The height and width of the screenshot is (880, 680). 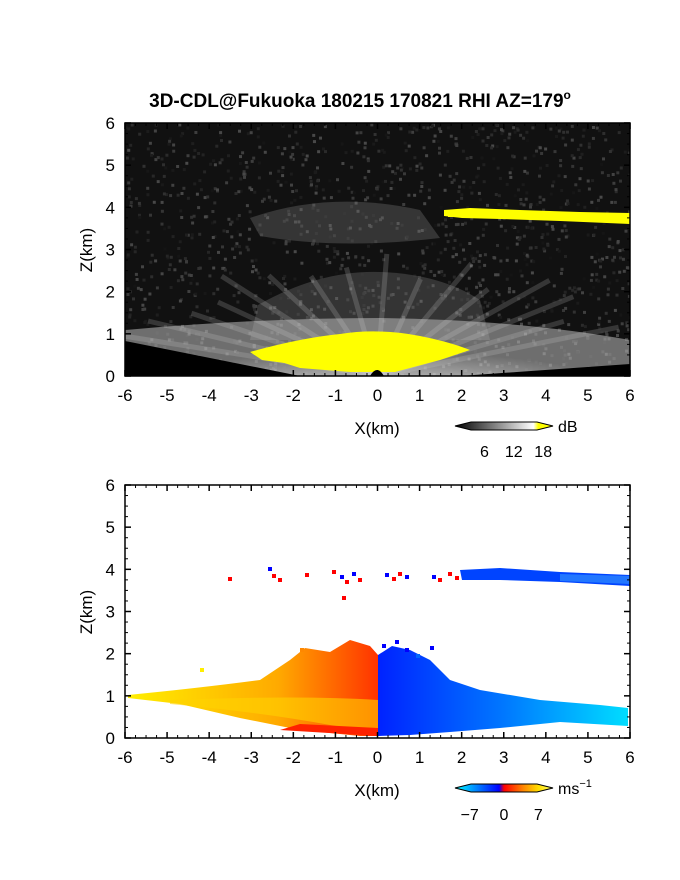 I want to click on beam-ray, so click(x=498, y=350).